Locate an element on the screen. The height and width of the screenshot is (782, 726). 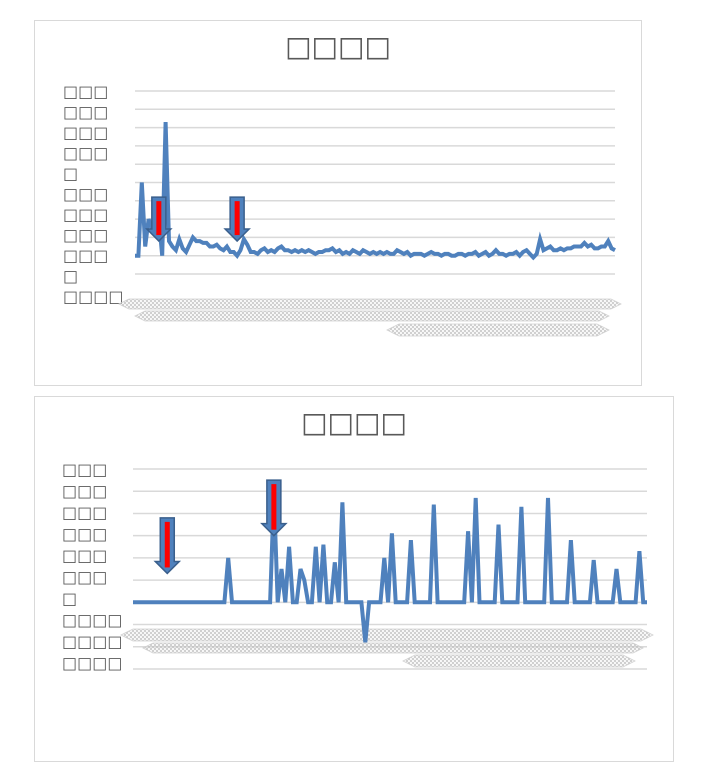
y-axis-label: □□□□□□□□□□□□□□□□□□□□□□□□□□□□□□□ is located at coordinates (92, 566).